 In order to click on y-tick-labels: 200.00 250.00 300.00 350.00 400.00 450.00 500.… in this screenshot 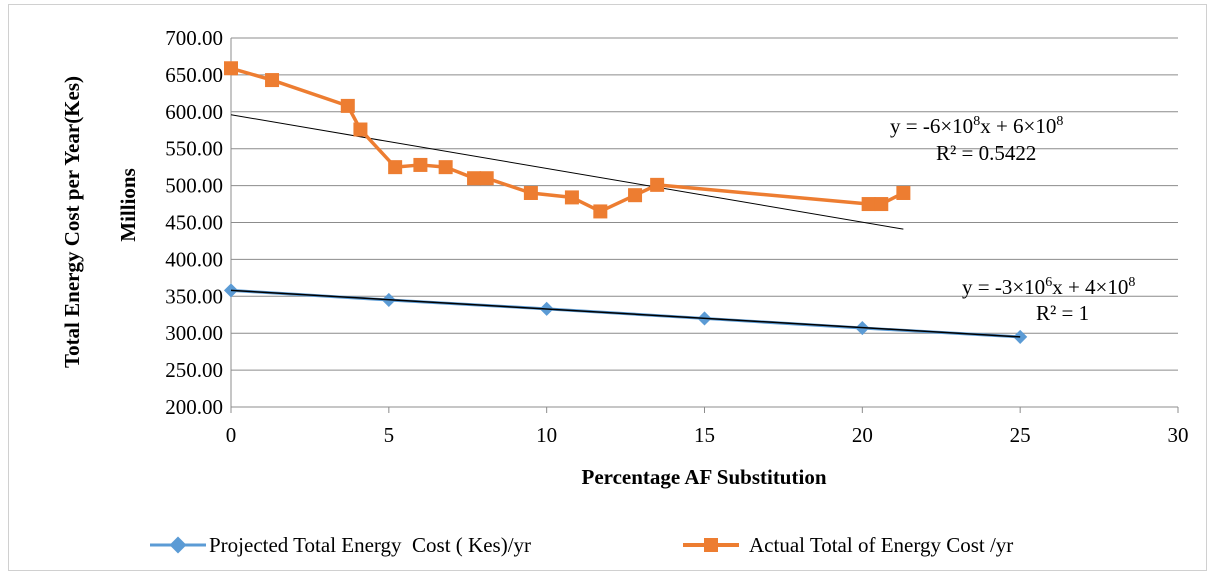, I will do `click(194, 222)`.